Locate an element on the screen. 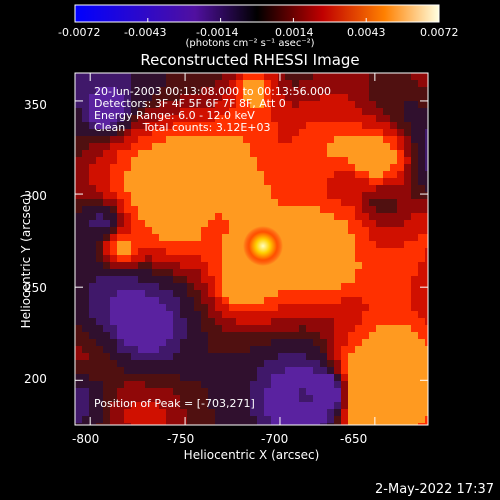 The height and width of the screenshot is (500, 500). x-tick-label: -650 is located at coordinates (354, 439).